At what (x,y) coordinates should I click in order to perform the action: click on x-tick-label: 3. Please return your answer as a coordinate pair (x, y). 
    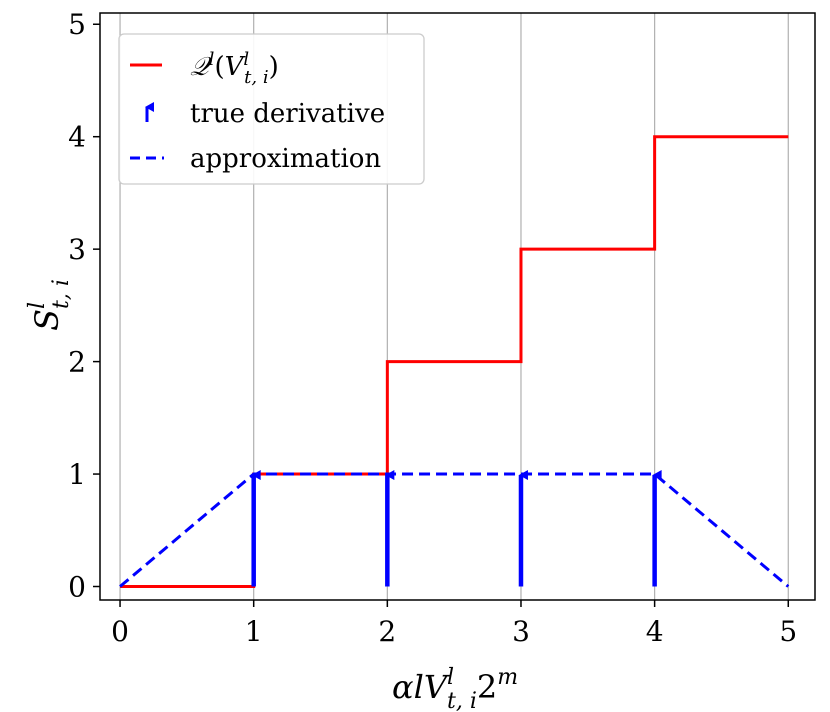
    Looking at the image, I should click on (521, 631).